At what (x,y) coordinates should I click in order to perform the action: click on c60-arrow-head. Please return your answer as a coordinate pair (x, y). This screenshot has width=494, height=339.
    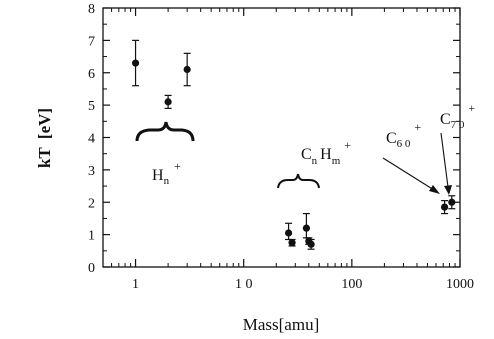
    Looking at the image, I should click on (434, 189).